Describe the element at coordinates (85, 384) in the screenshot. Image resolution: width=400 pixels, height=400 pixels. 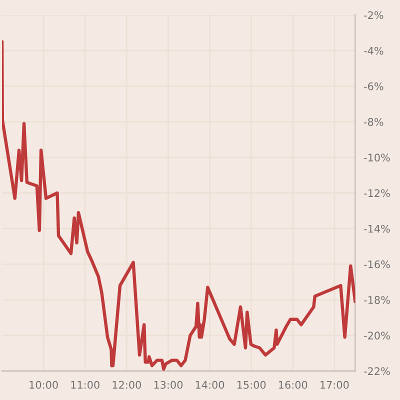
I see `x-tick-label: 11:00` at that location.